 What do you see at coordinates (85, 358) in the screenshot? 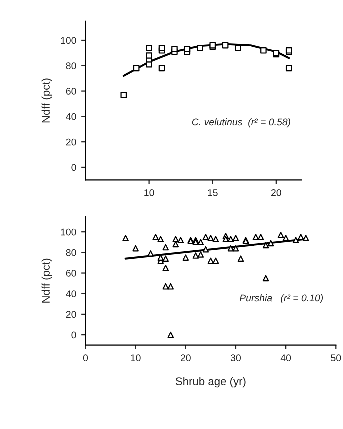
I see `x-tick-label: 0` at bounding box center [85, 358].